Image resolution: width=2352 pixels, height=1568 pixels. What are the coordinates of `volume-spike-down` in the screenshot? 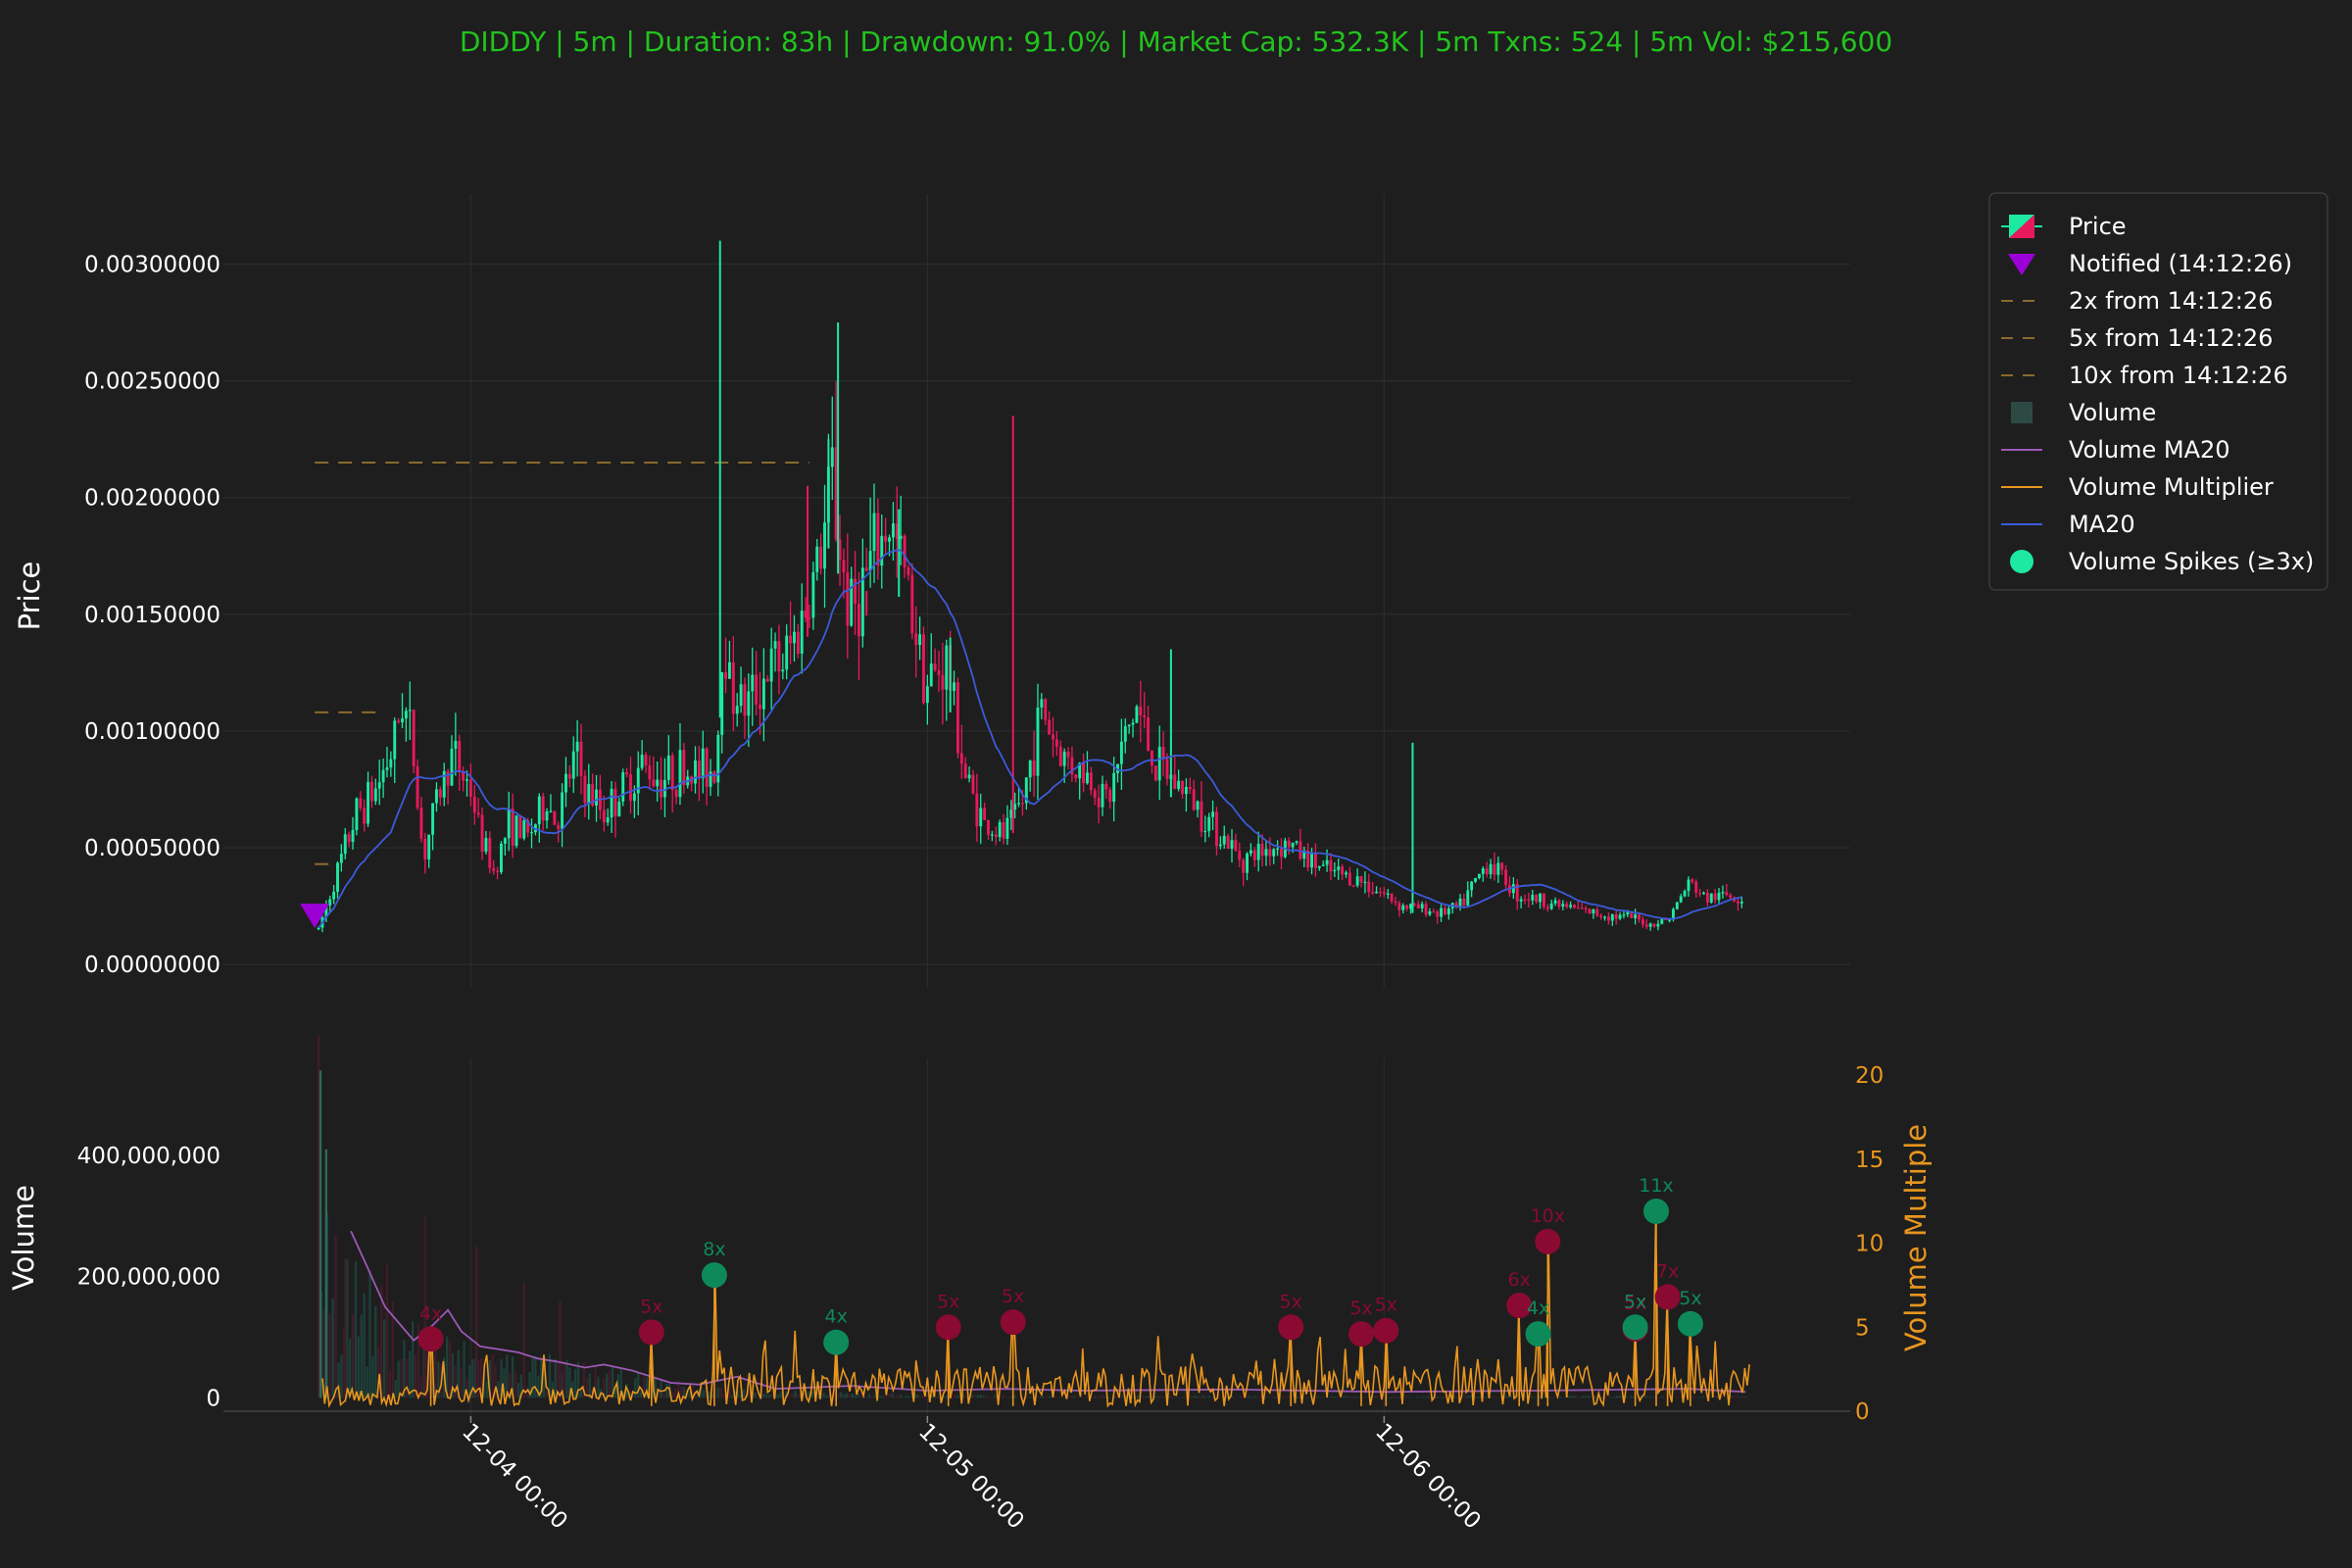 It's located at (1667, 1297).